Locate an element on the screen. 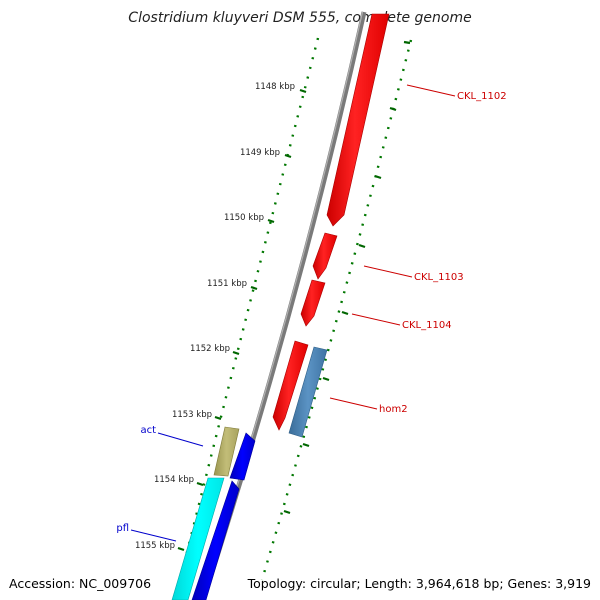  feature-label-hom2: hom2 is located at coordinates (393, 409).